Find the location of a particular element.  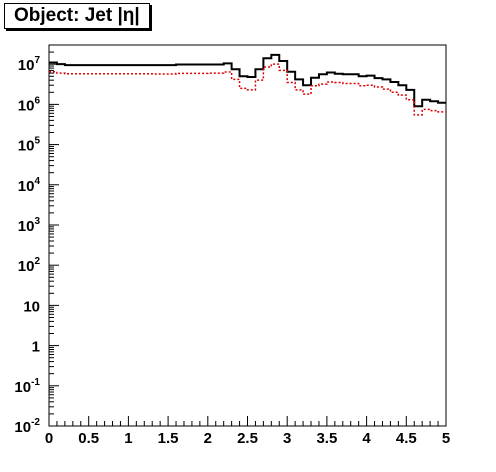

y-tick-label: 10 is located at coordinates (31, 306).